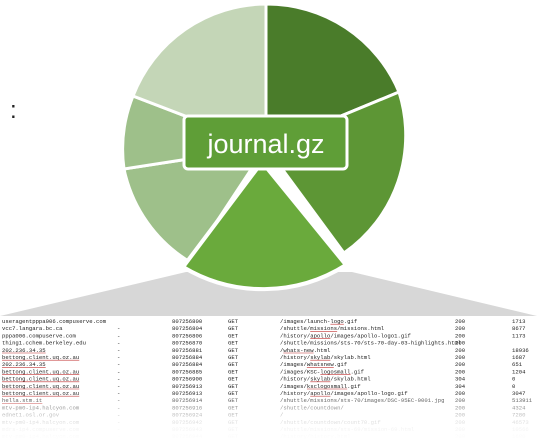  I want to click on log-cell: 1173, so click(518, 335).